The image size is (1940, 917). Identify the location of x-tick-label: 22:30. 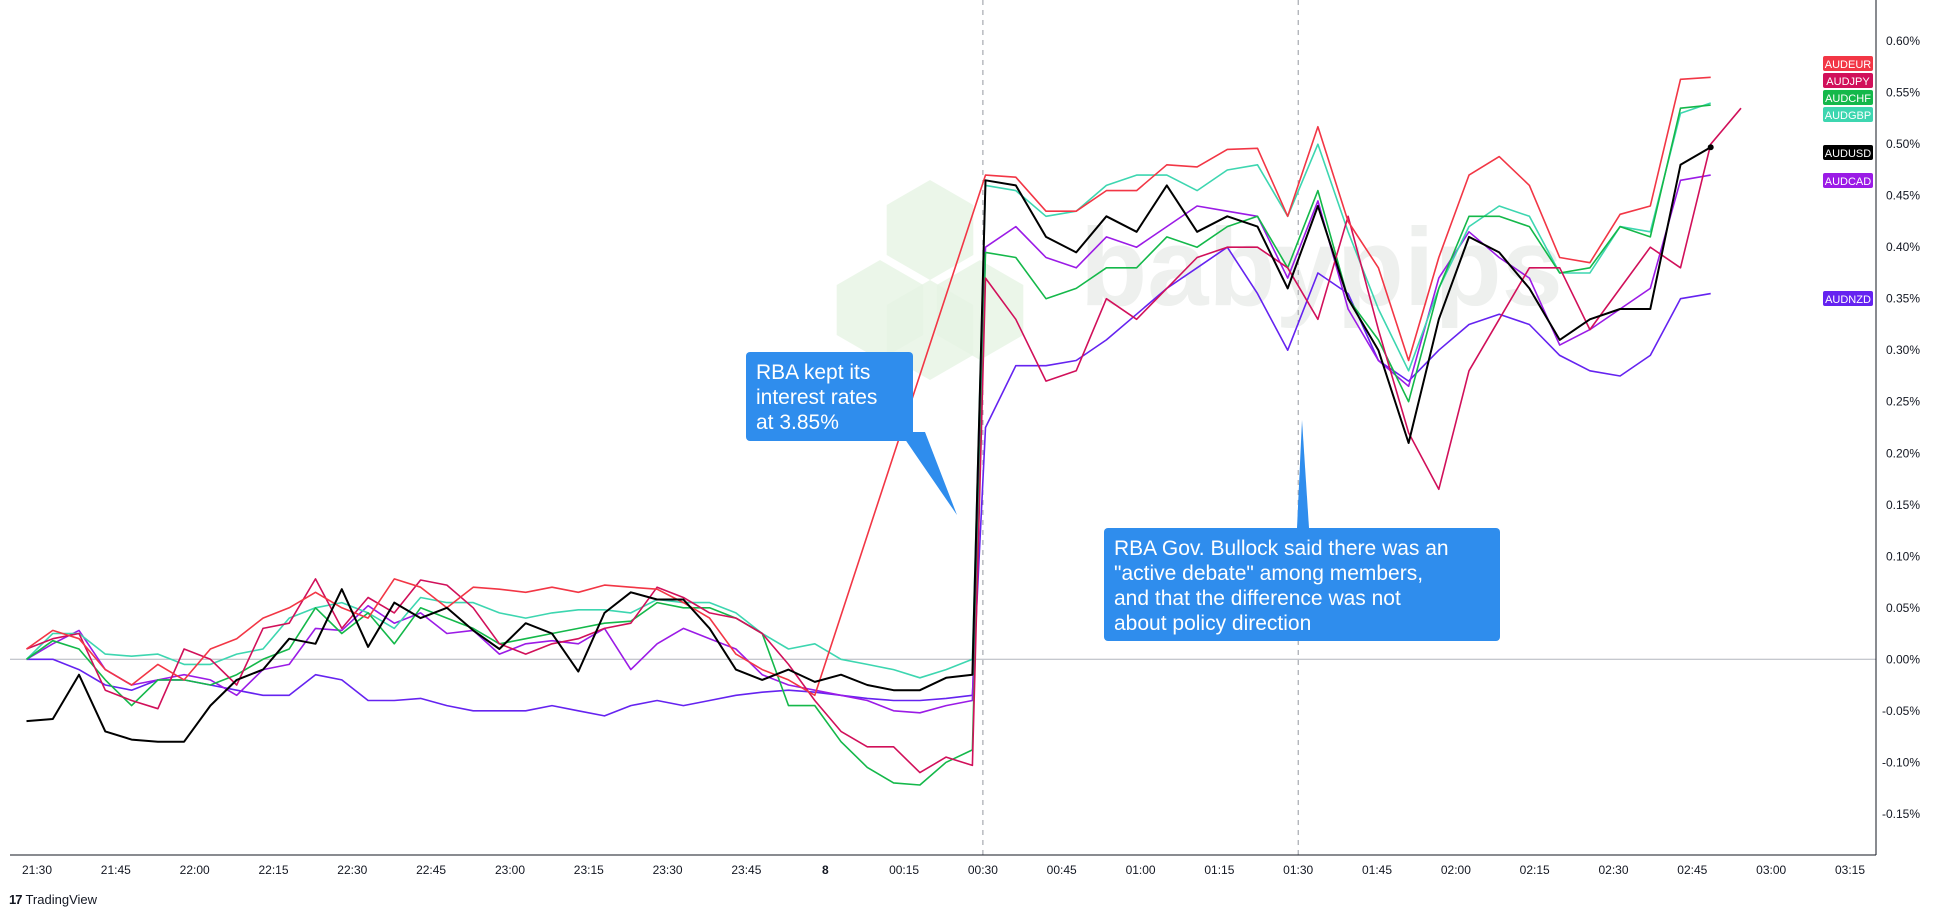
(352, 870).